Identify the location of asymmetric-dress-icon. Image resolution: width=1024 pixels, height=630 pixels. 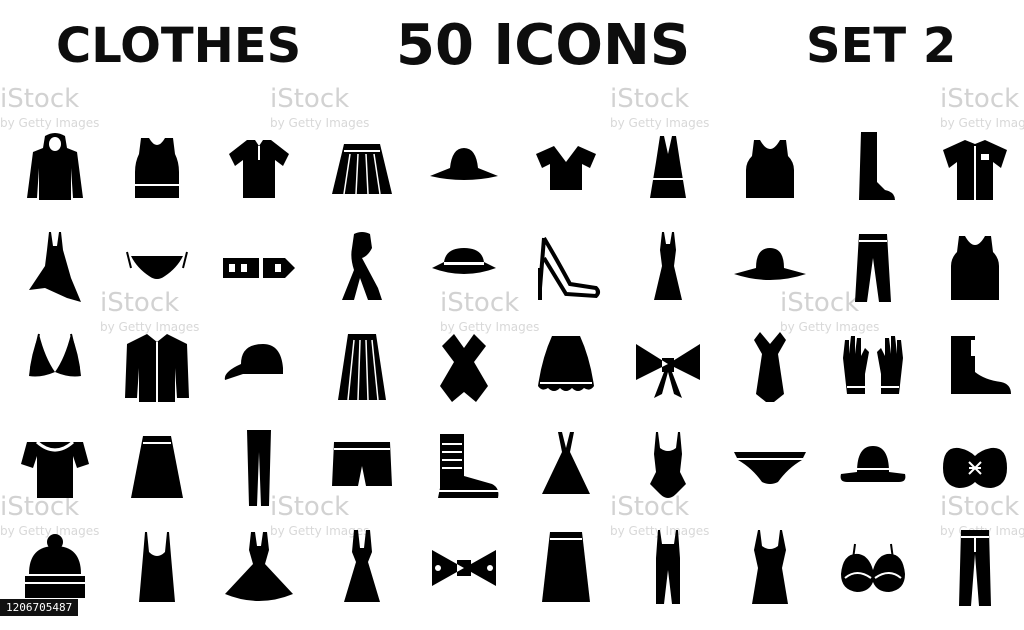
(55, 268).